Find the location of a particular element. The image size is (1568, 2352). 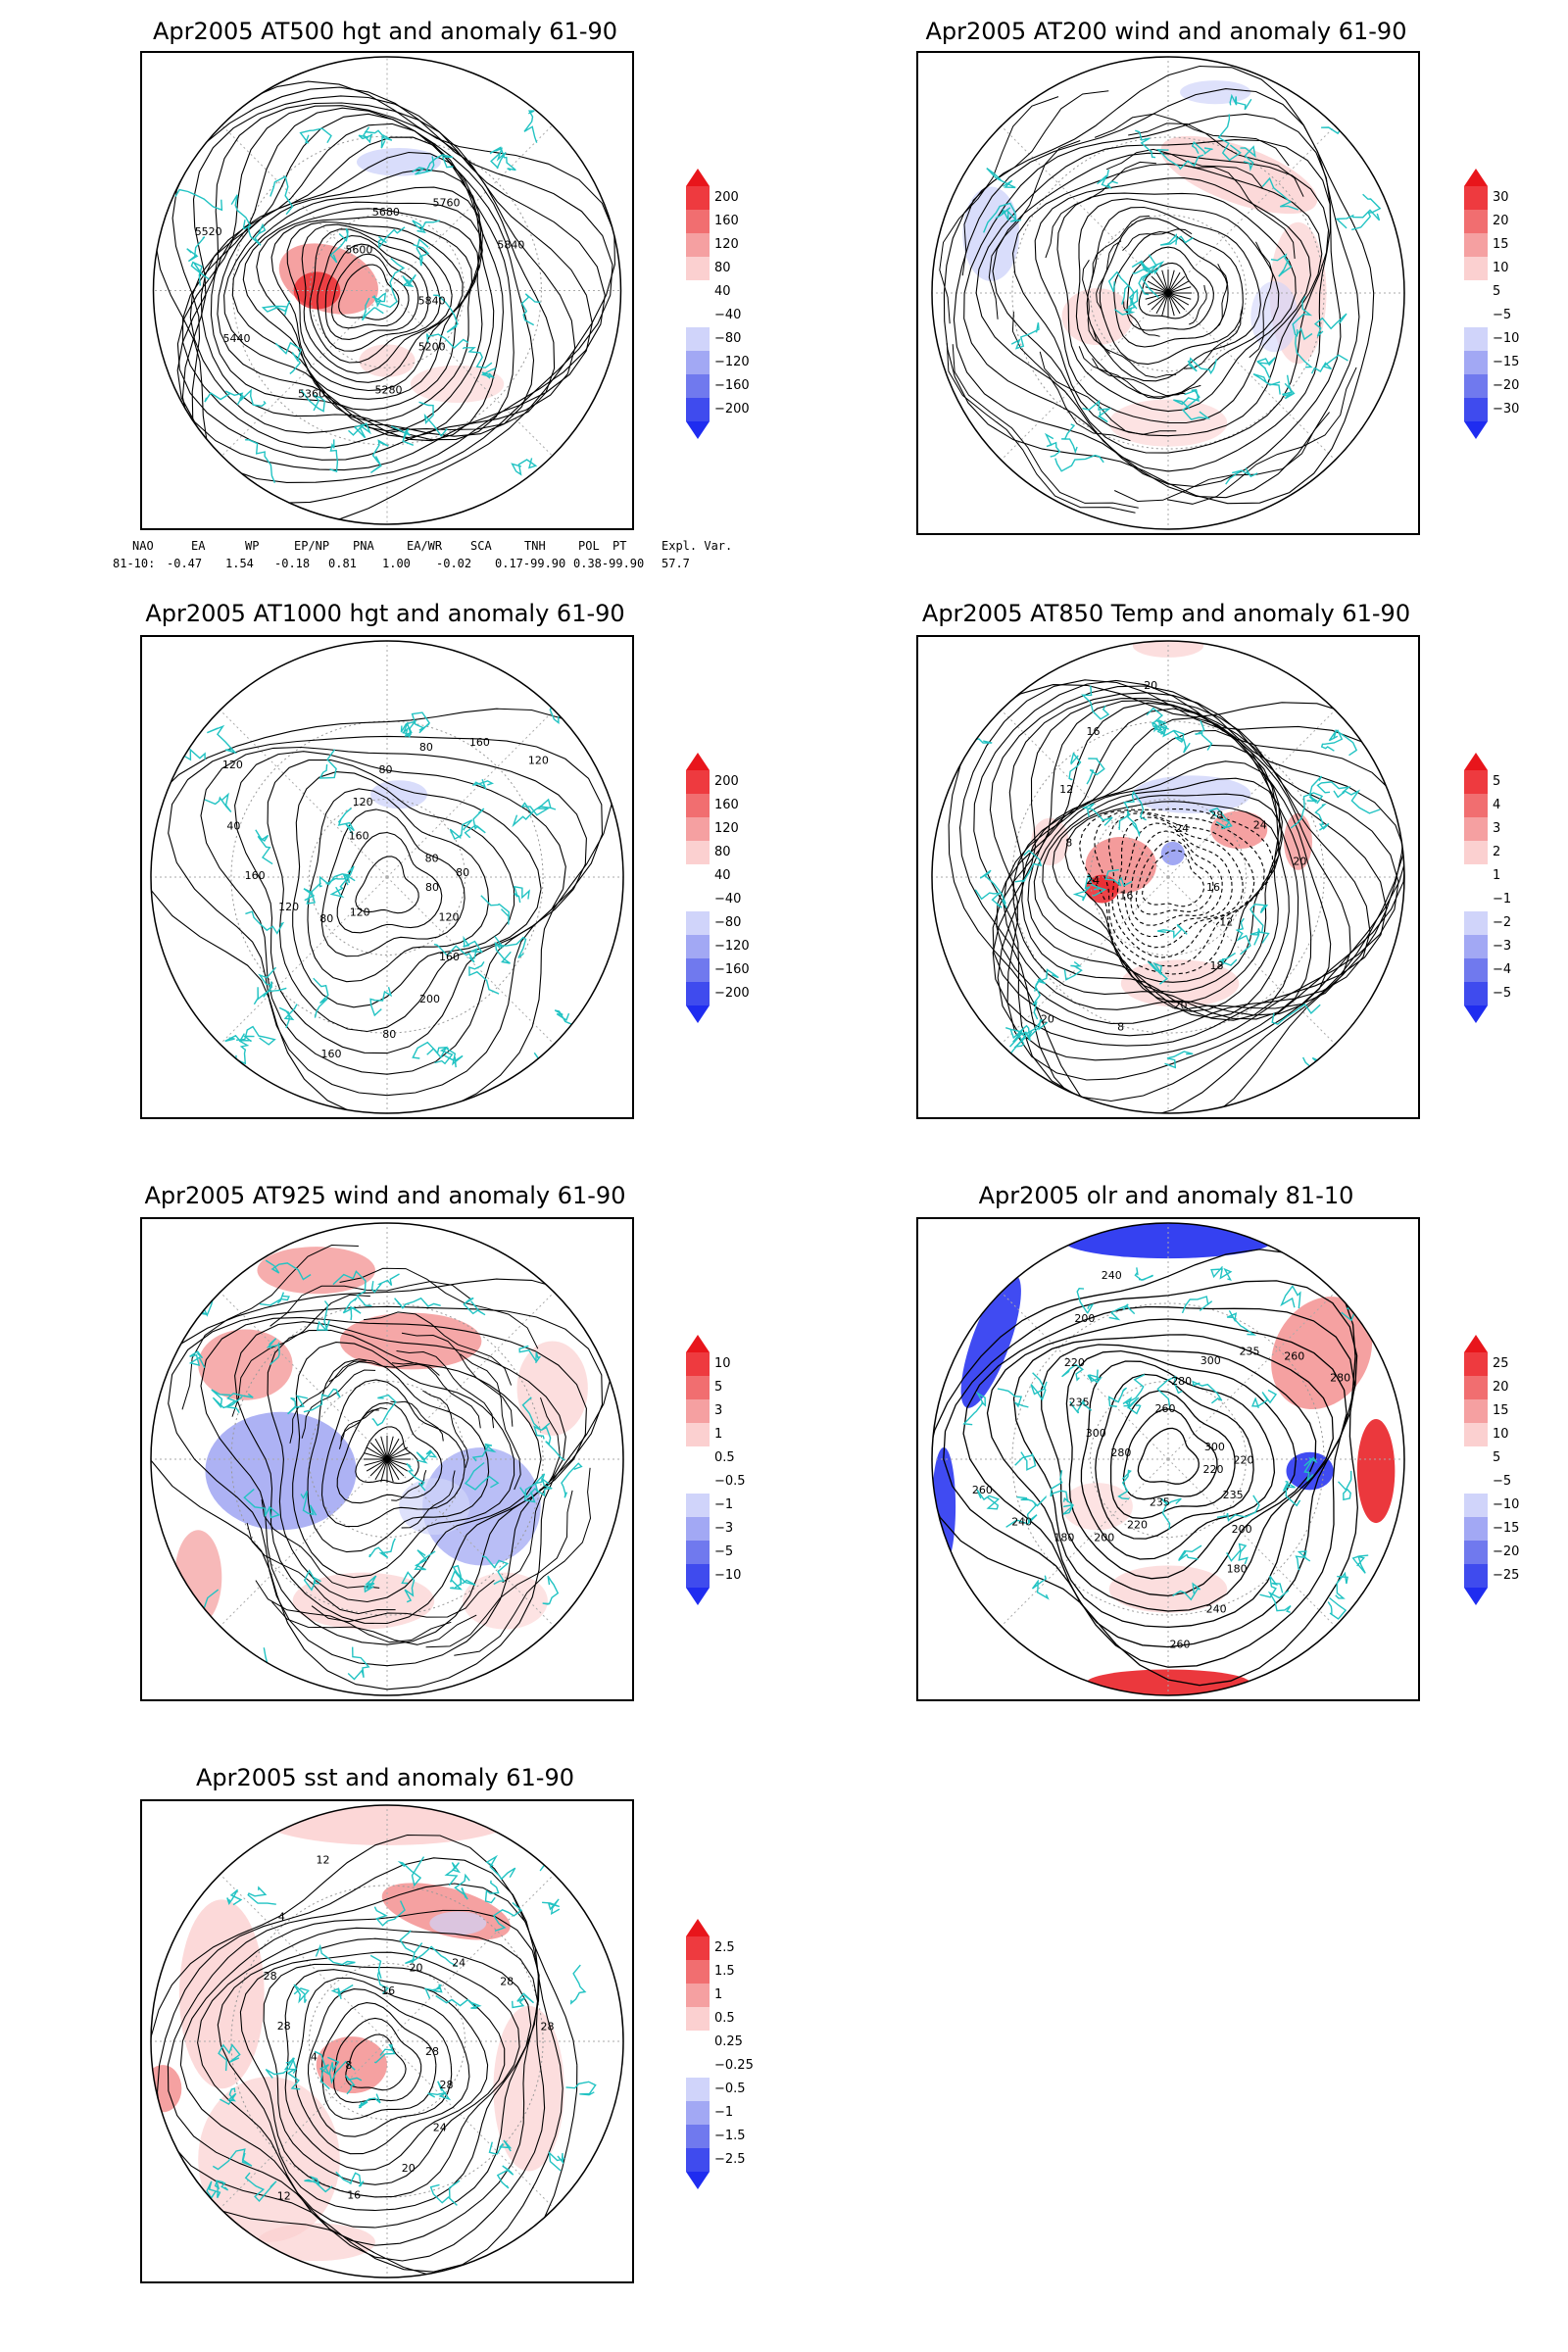

colorbar-tick-label: 0.25 is located at coordinates (728, 2041).